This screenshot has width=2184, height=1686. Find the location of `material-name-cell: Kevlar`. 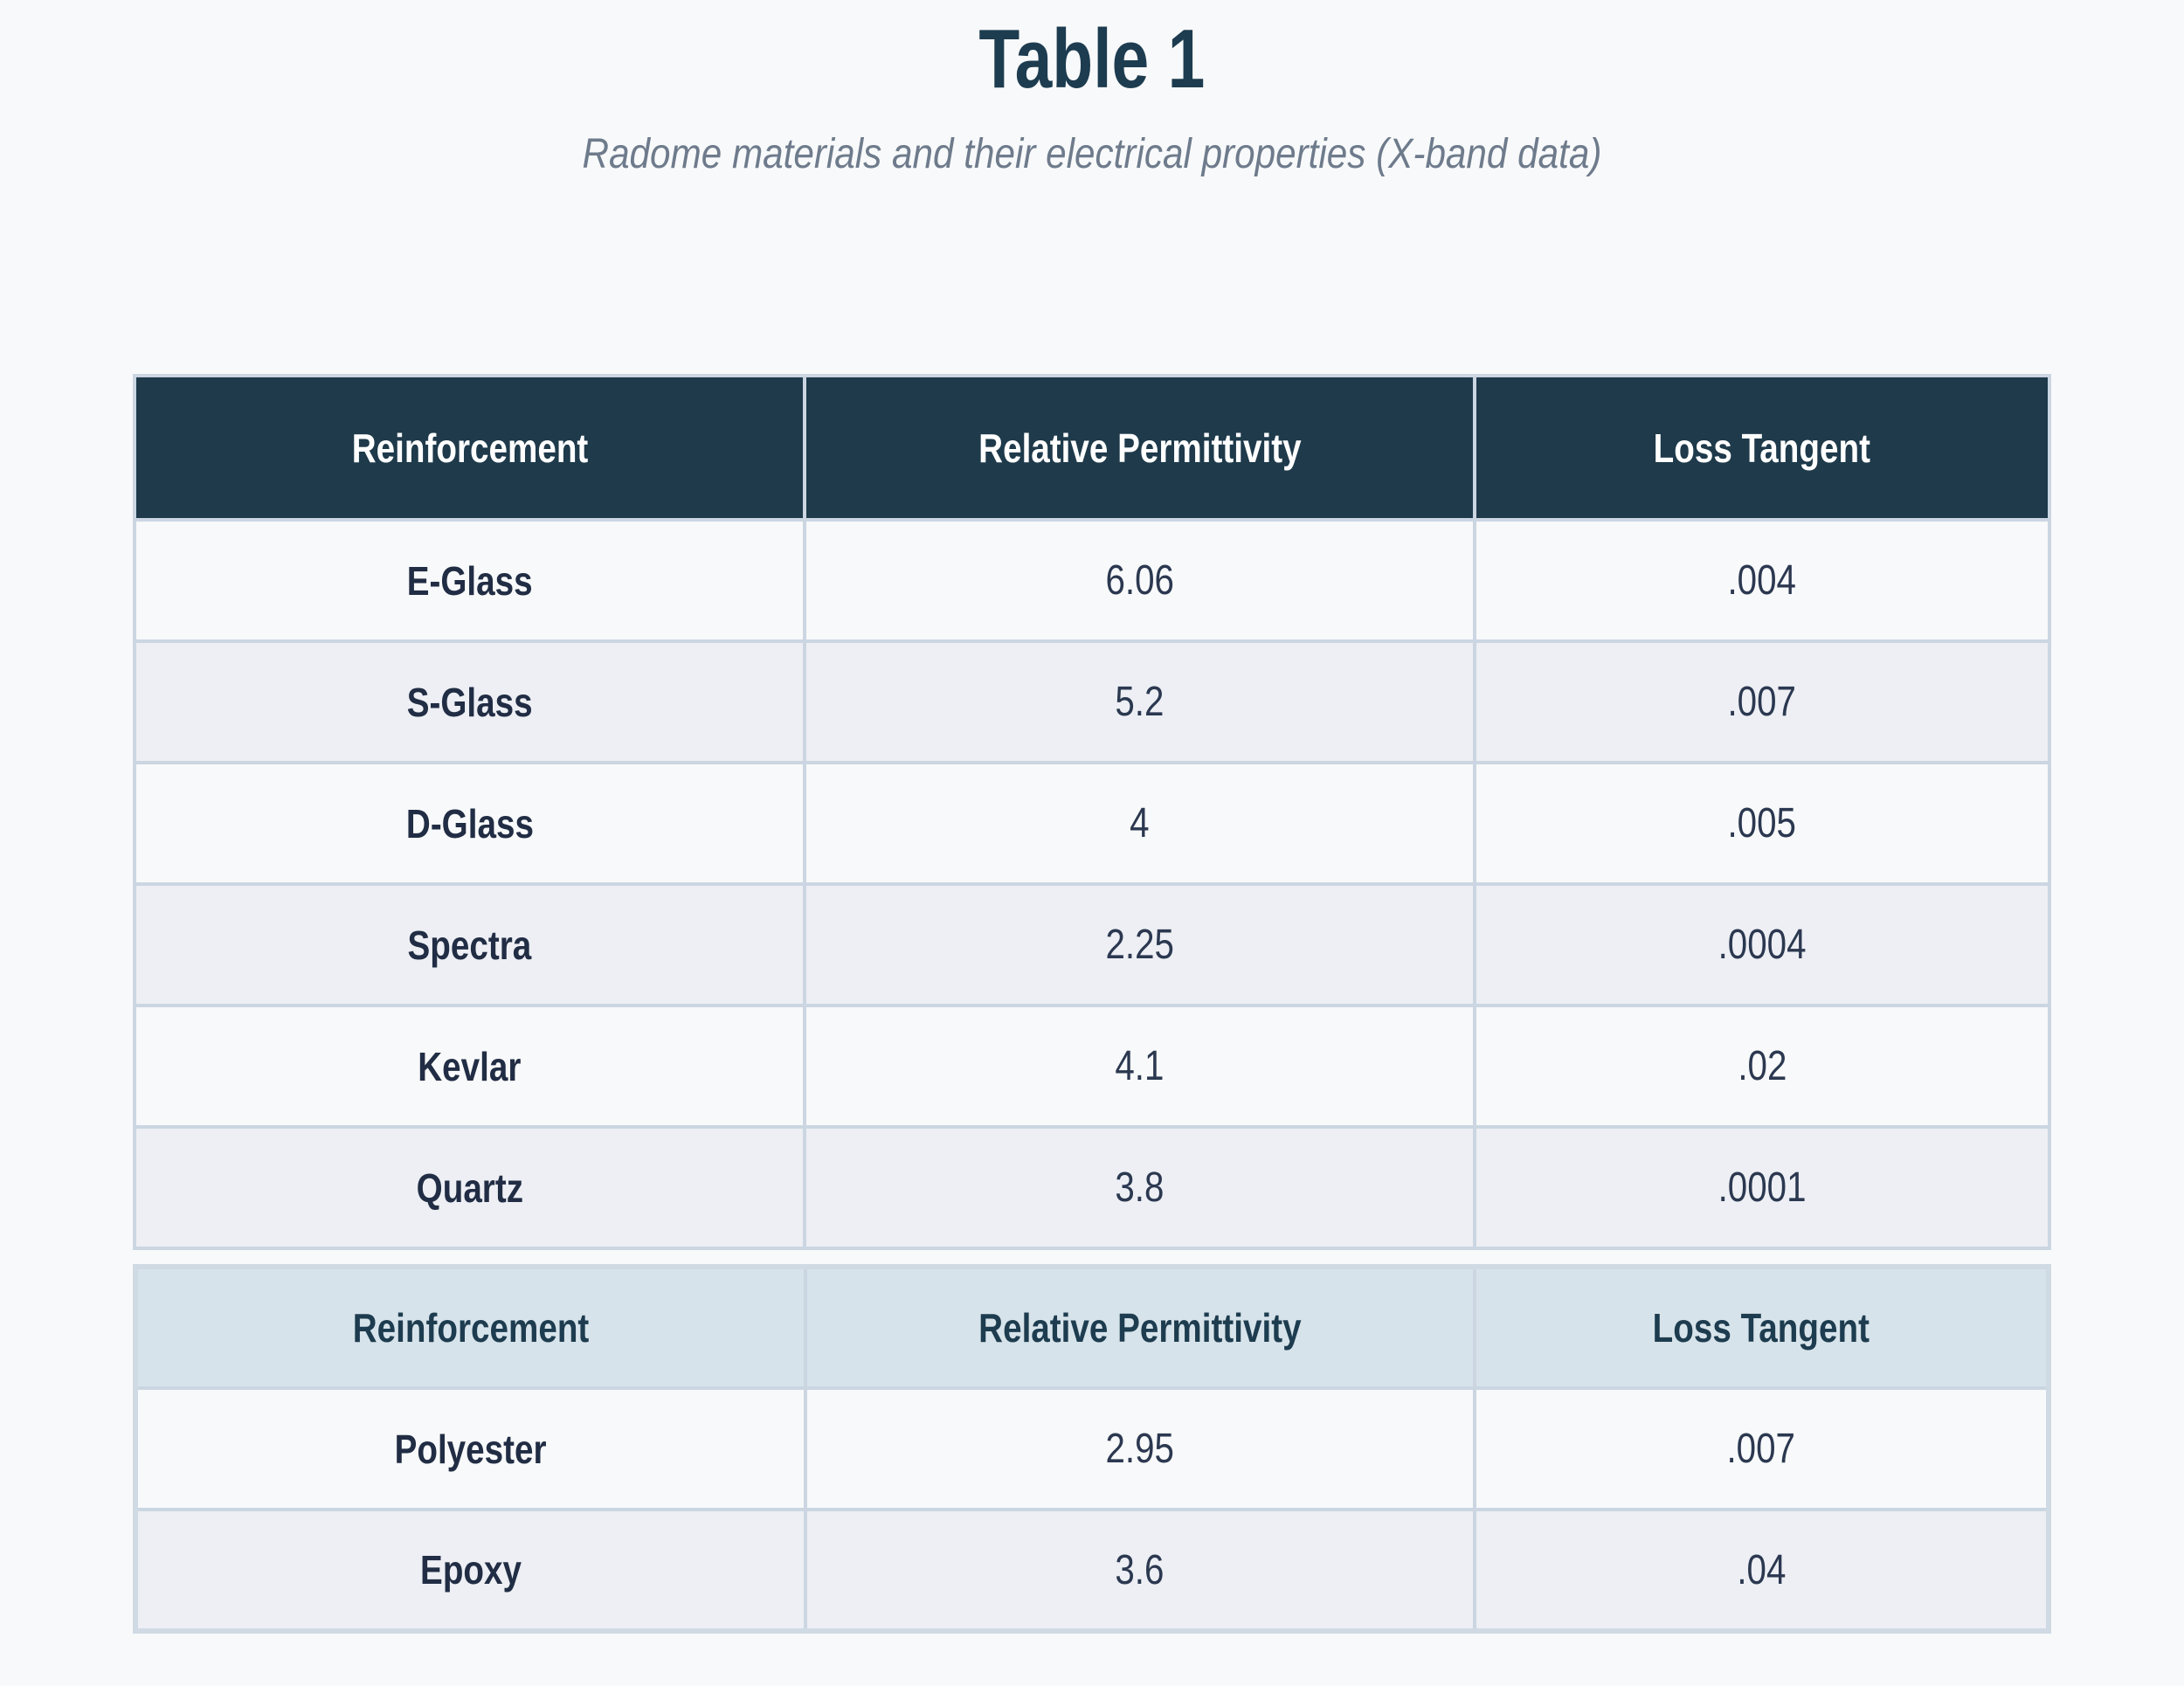

material-name-cell: Kevlar is located at coordinates (469, 1066).